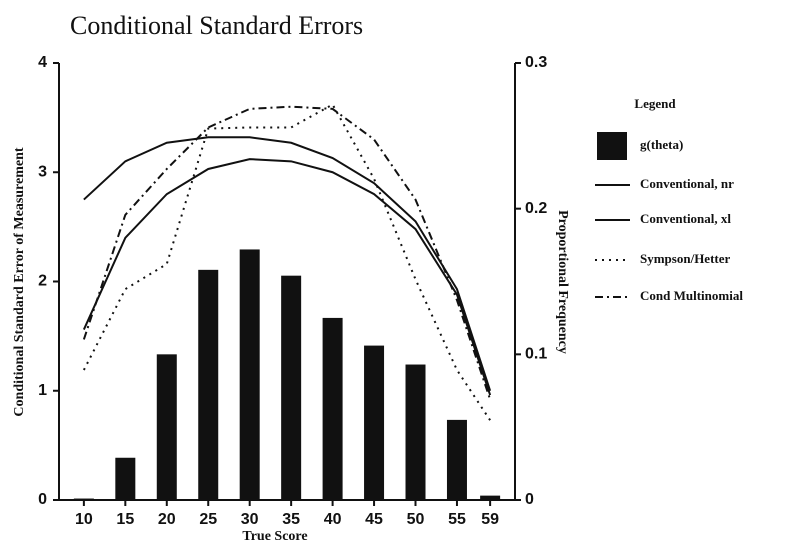 The height and width of the screenshot is (551, 786). Describe the element at coordinates (42, 499) in the screenshot. I see `y-tick-label: 0` at that location.